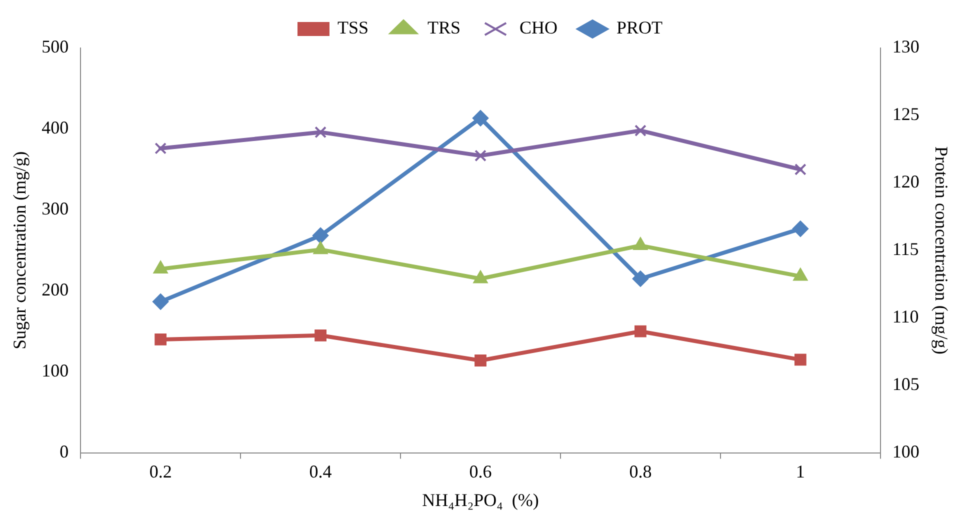 This screenshot has height=520, width=965. Describe the element at coordinates (941, 250) in the screenshot. I see `y2-axis-title: Protein concentration (mg/g)` at that location.